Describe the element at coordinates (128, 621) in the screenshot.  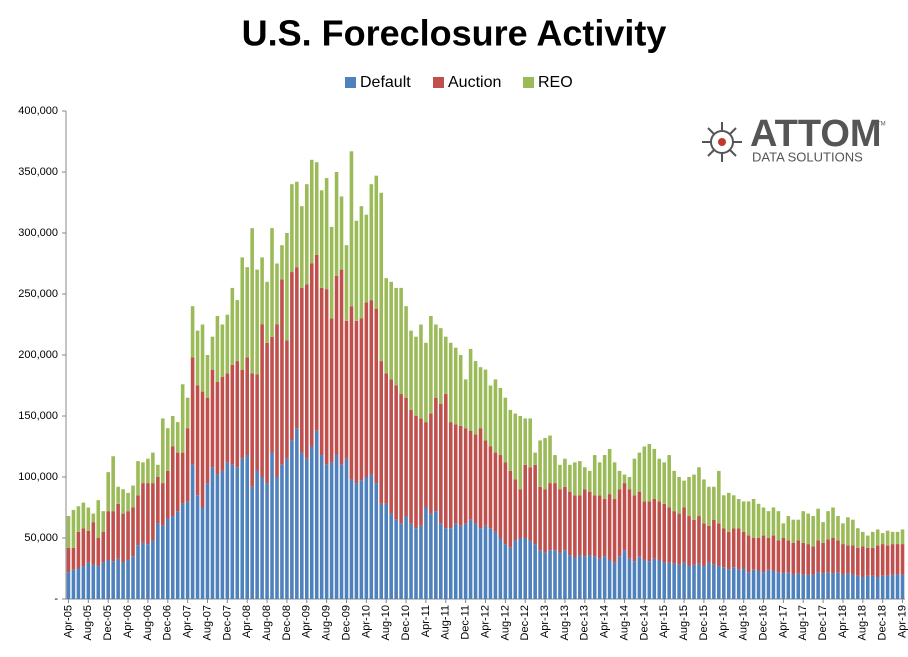
I see `x-tick-label: Apr-06` at that location.